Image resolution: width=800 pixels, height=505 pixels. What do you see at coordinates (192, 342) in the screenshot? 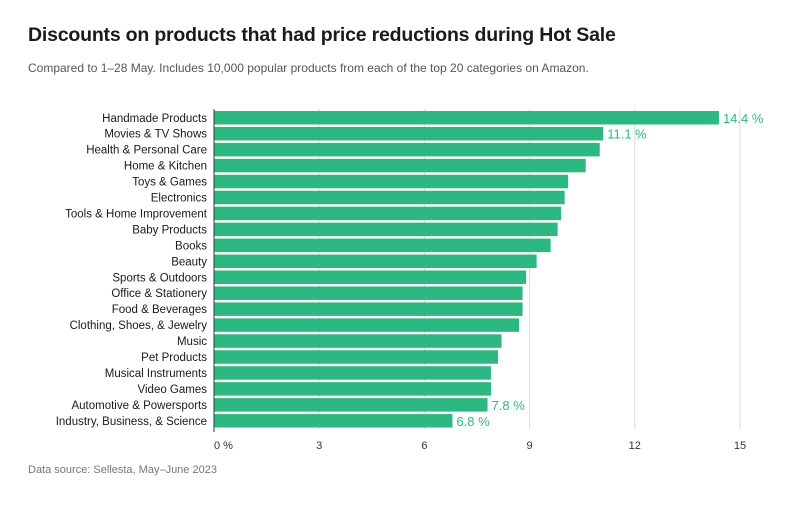
I see `category-label: Music` at bounding box center [192, 342].